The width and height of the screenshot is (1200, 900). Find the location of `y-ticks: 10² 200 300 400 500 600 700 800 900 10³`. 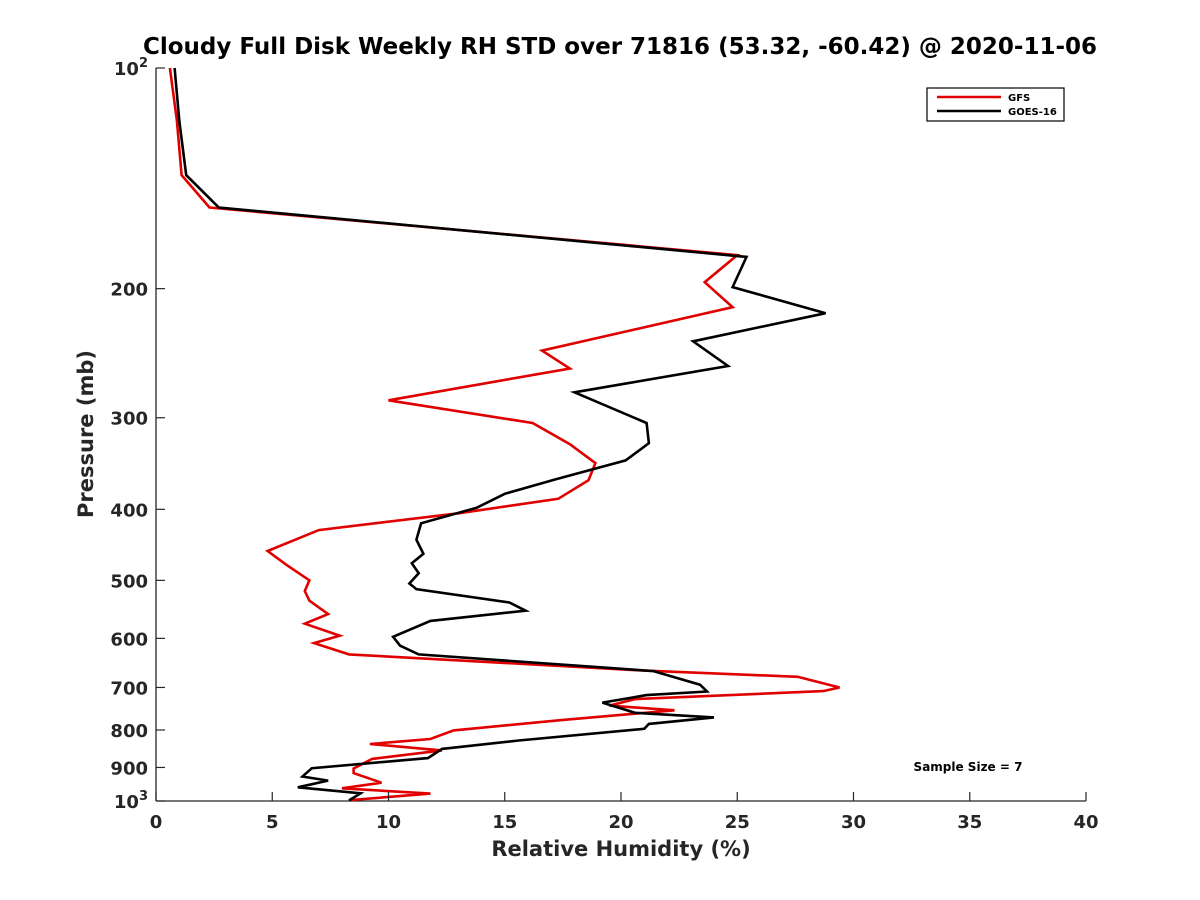

y-ticks: 10² 200 300 400 500 600 700 800 900 10³ is located at coordinates (137, 434).